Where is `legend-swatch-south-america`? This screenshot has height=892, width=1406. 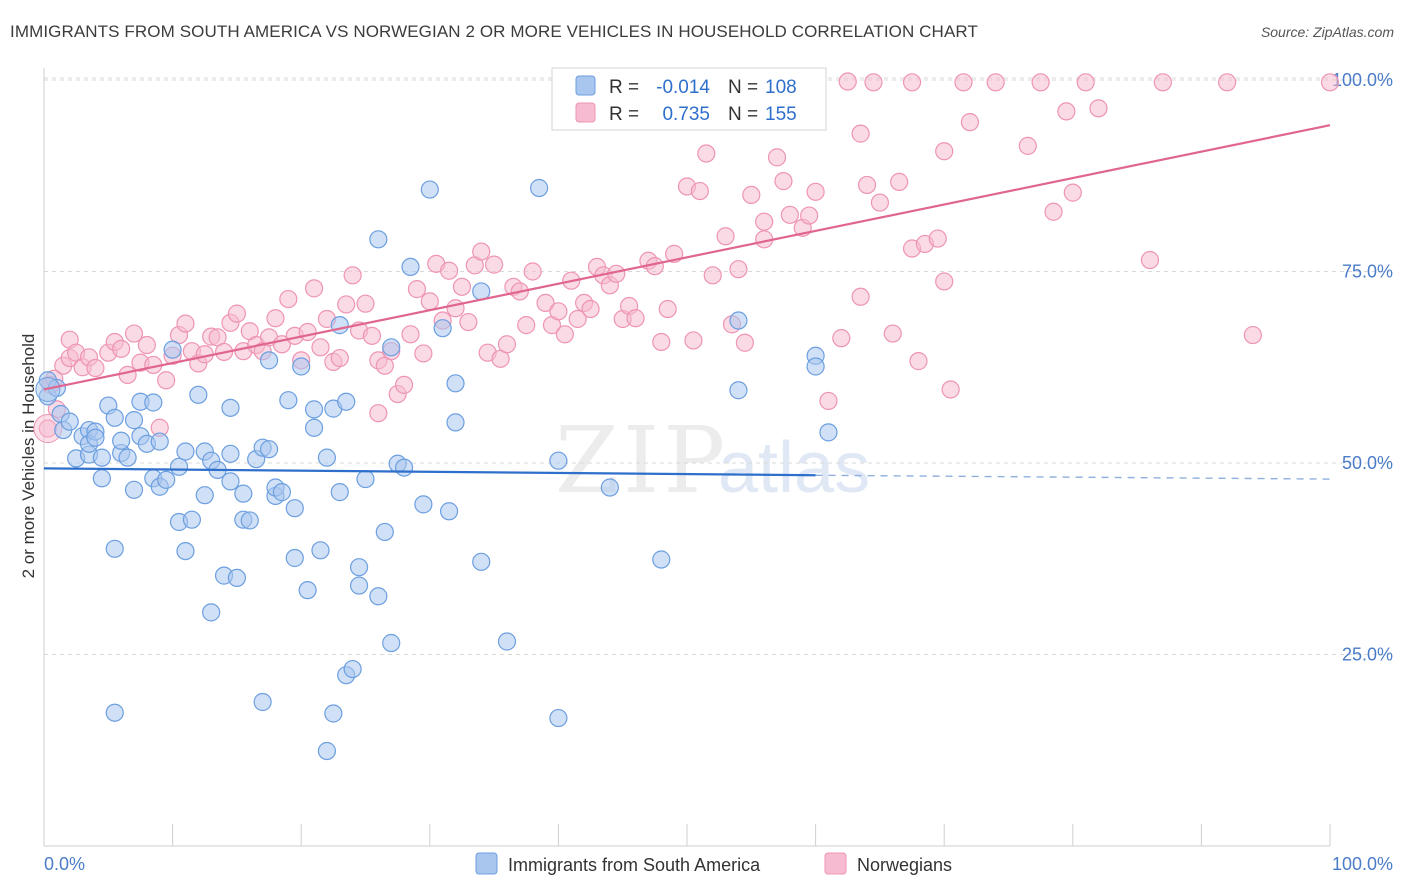
legend-swatch-south-america is located at coordinates (486, 863).